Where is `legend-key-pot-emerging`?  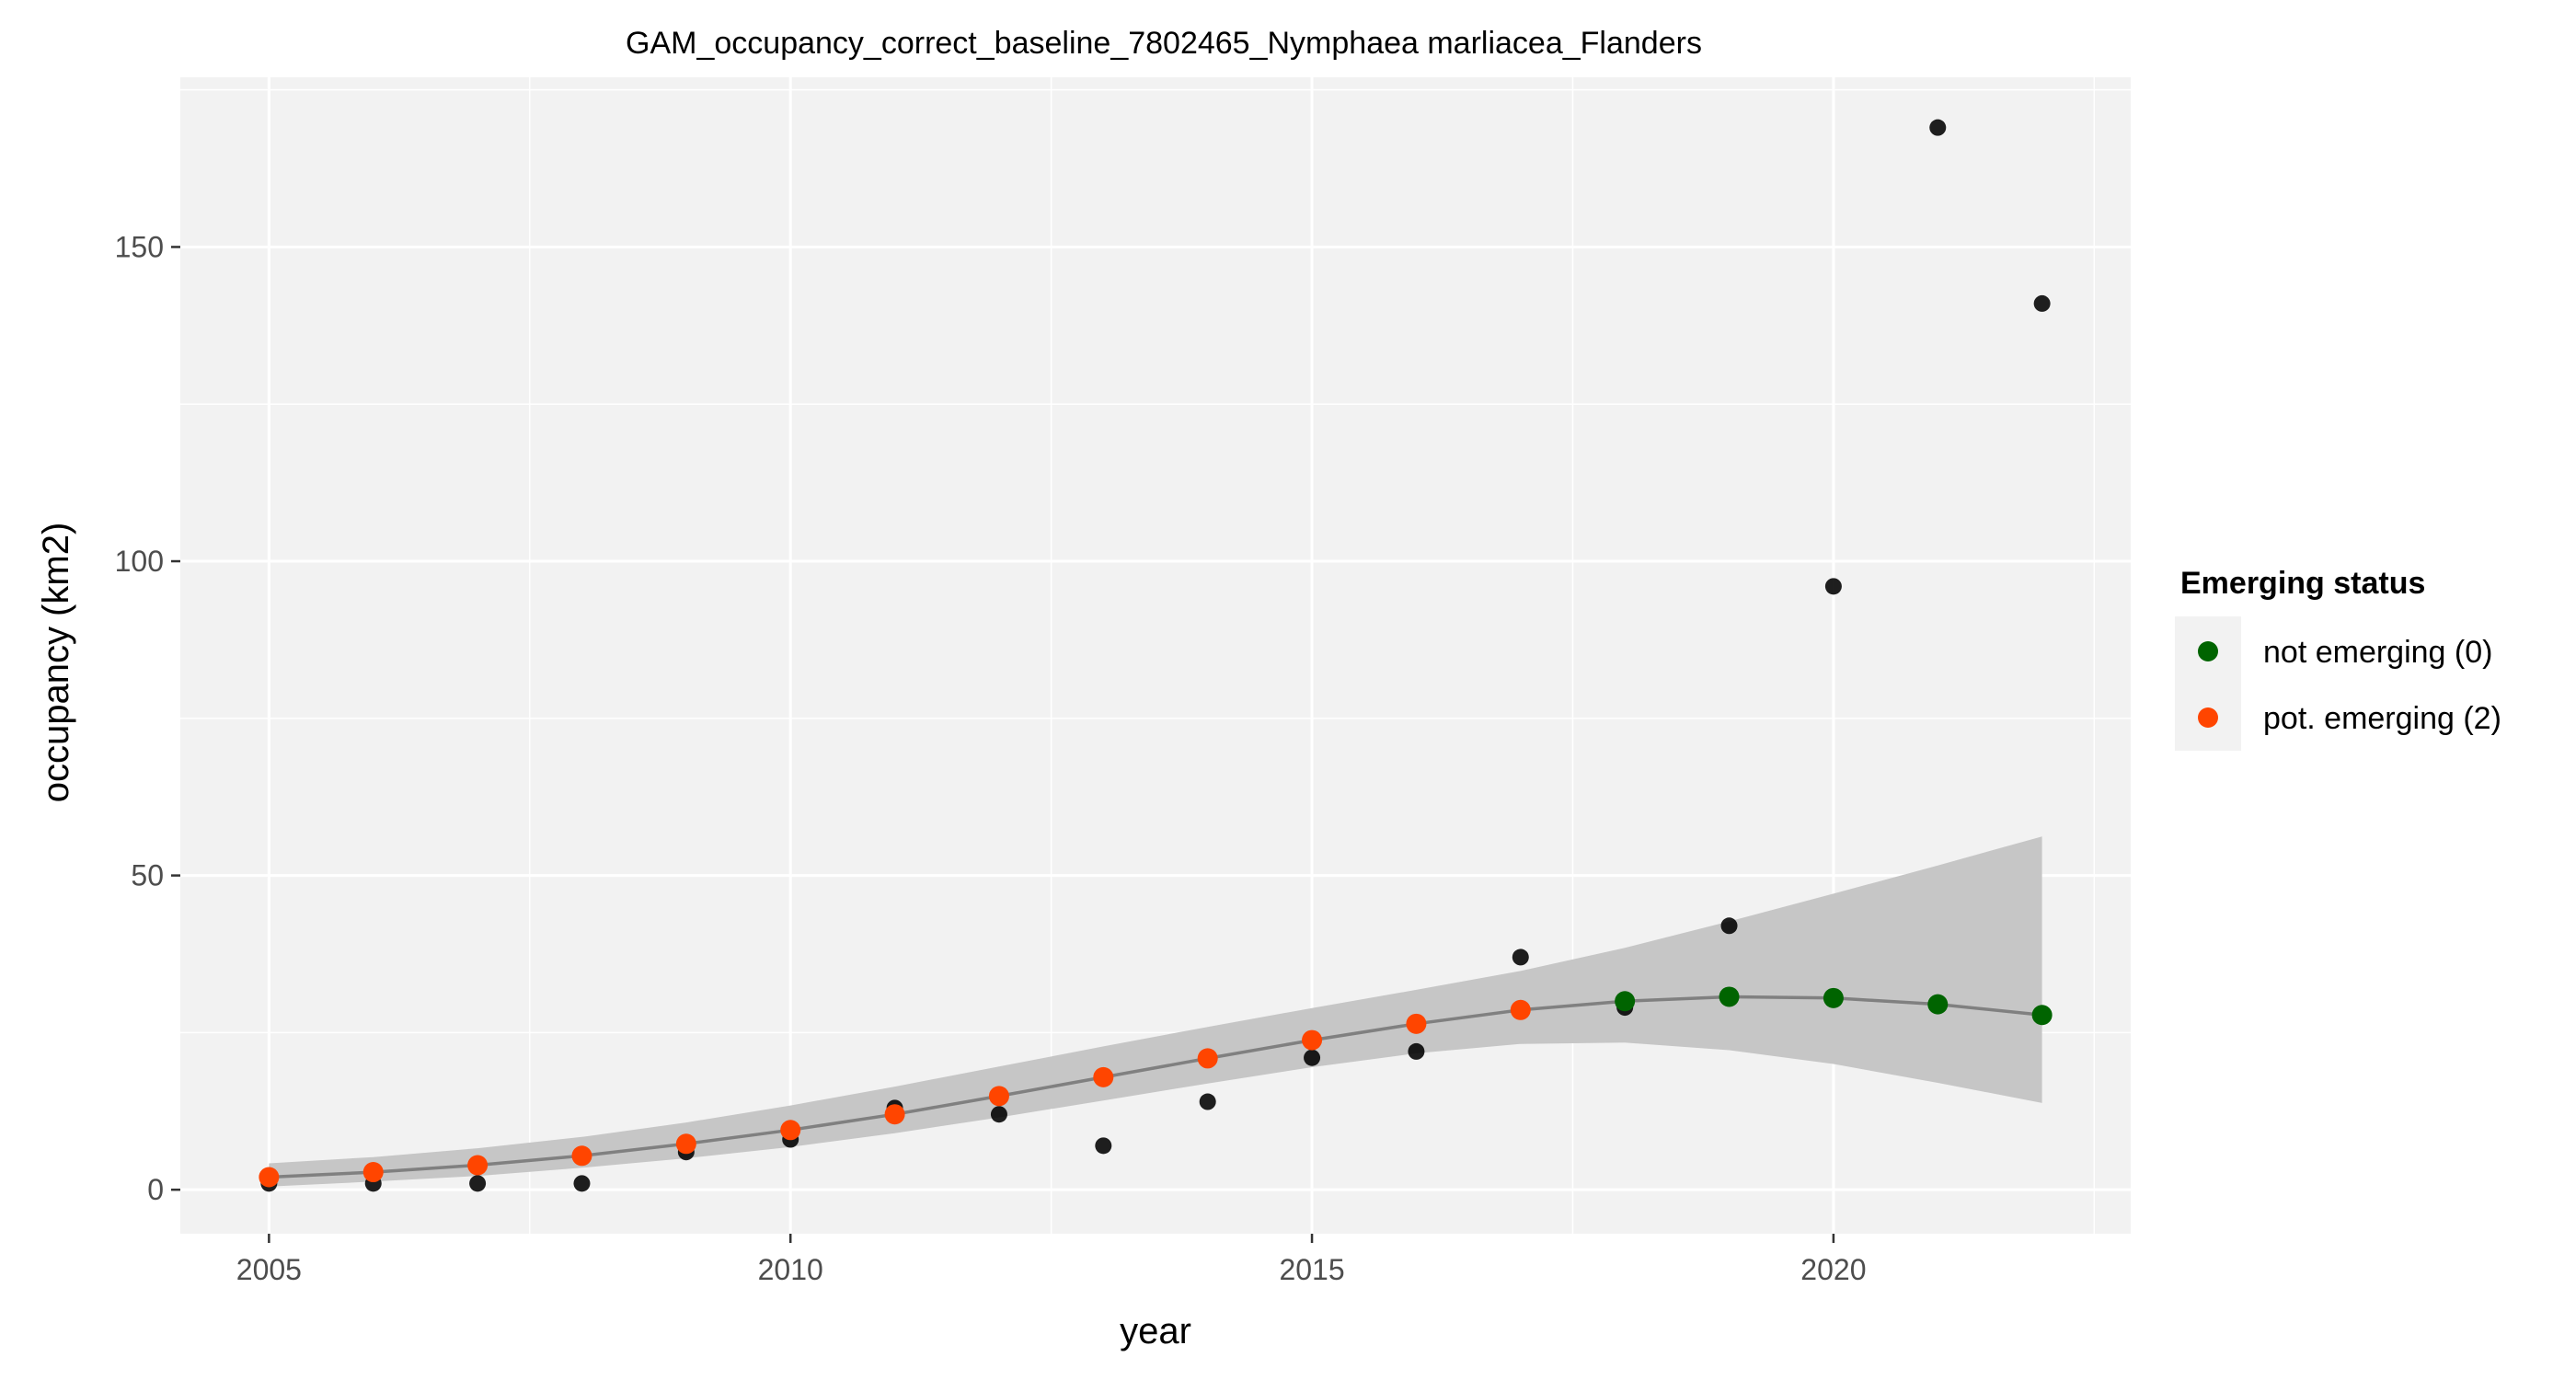 legend-key-pot-emerging is located at coordinates (2208, 717).